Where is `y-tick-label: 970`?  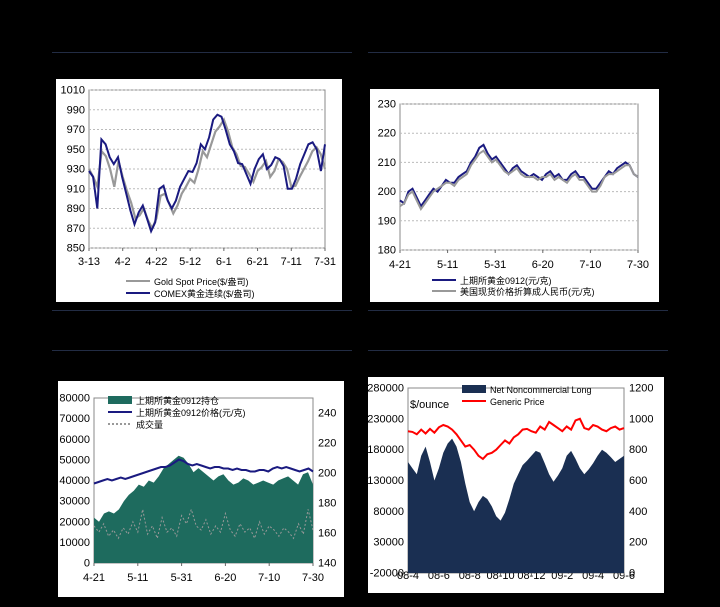 y-tick-label: 970 is located at coordinates (76, 130).